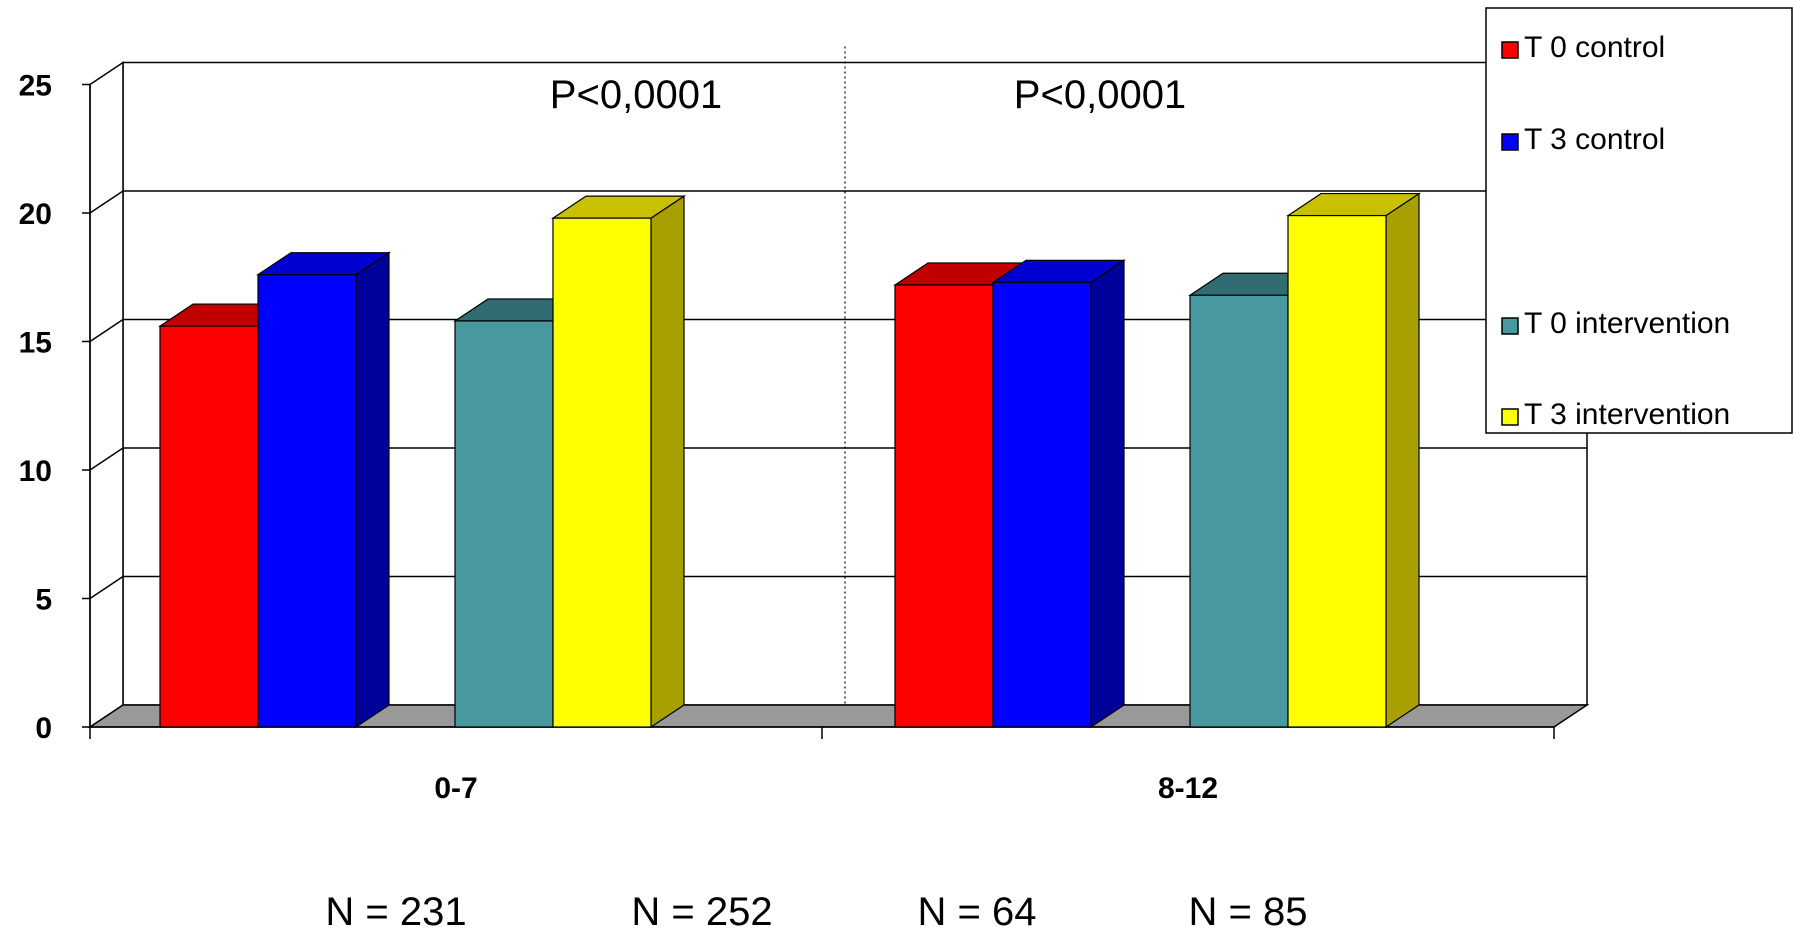 The image size is (1794, 929). Describe the element at coordinates (838, 202) in the screenshot. I see `gridline` at that location.